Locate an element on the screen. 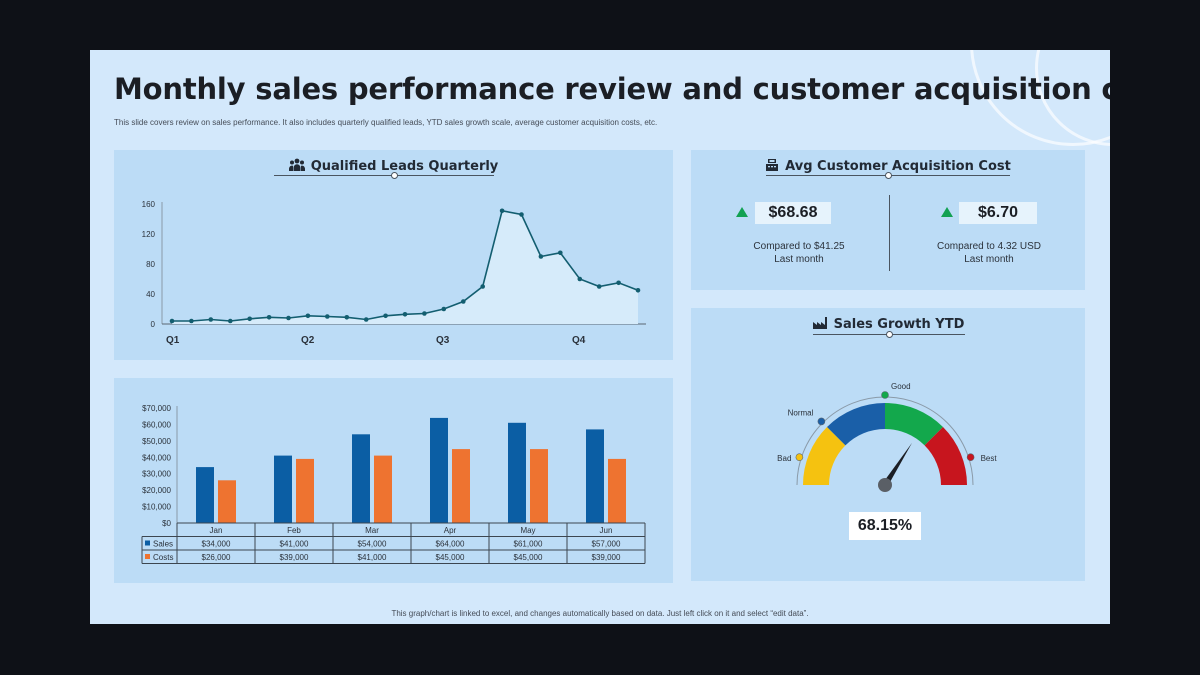  category-label: Jun is located at coordinates (606, 530).